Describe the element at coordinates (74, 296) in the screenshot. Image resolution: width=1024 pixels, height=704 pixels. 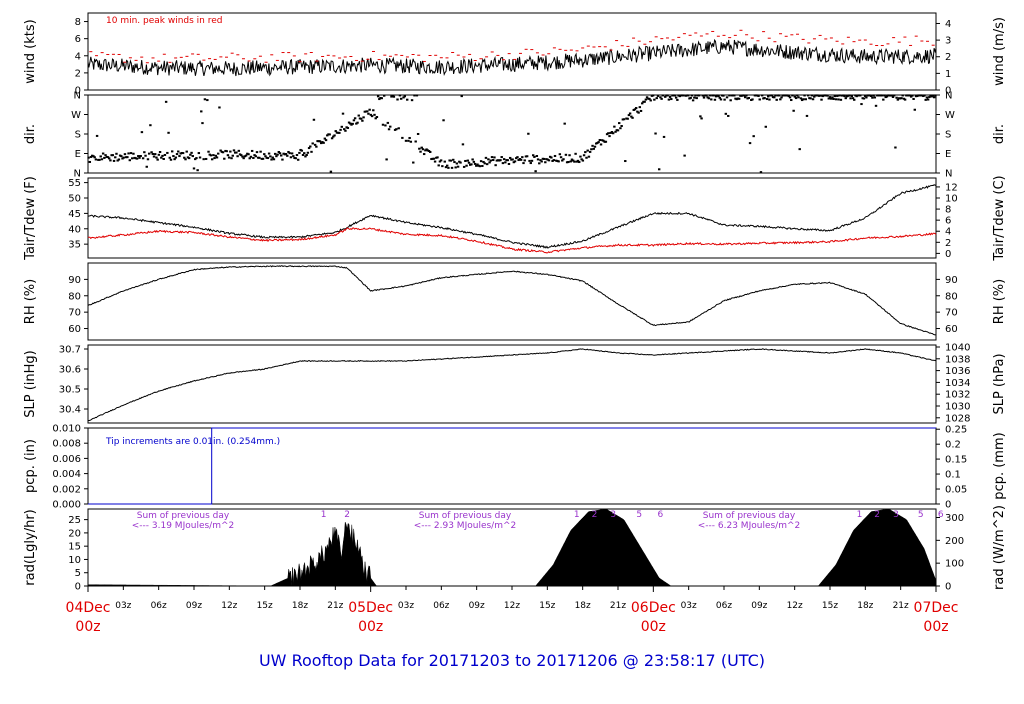
I see `rh-ytick-label: 80` at that location.